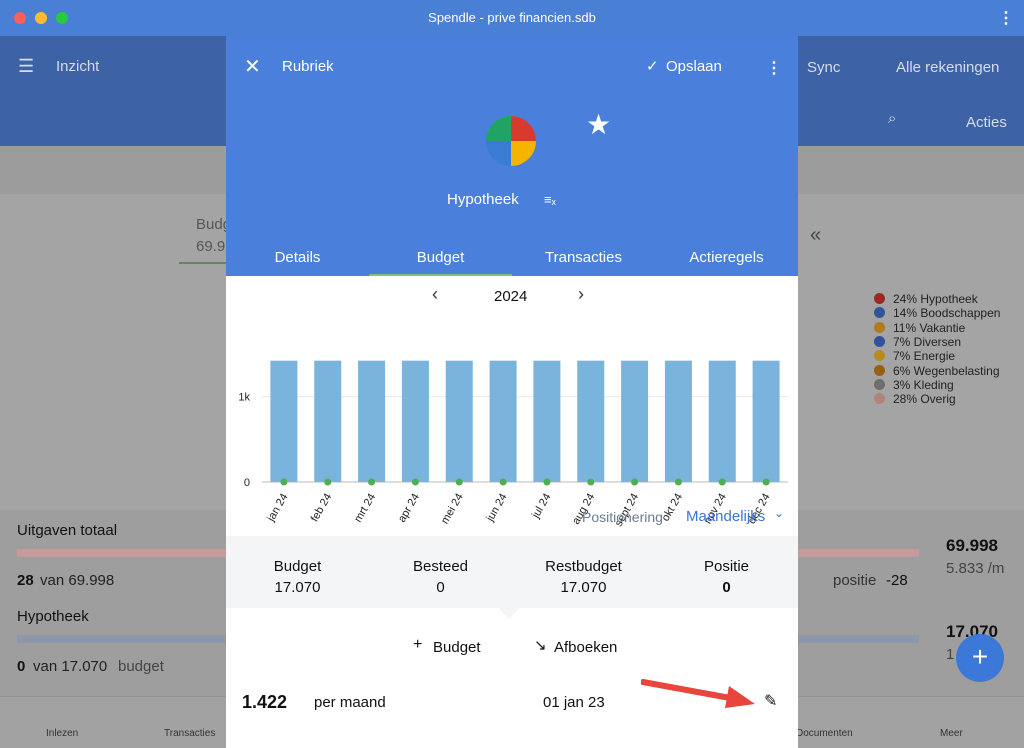 This screenshot has width=1024, height=748. Describe the element at coordinates (418, 644) in the screenshot. I see `add-plus: +` at that location.